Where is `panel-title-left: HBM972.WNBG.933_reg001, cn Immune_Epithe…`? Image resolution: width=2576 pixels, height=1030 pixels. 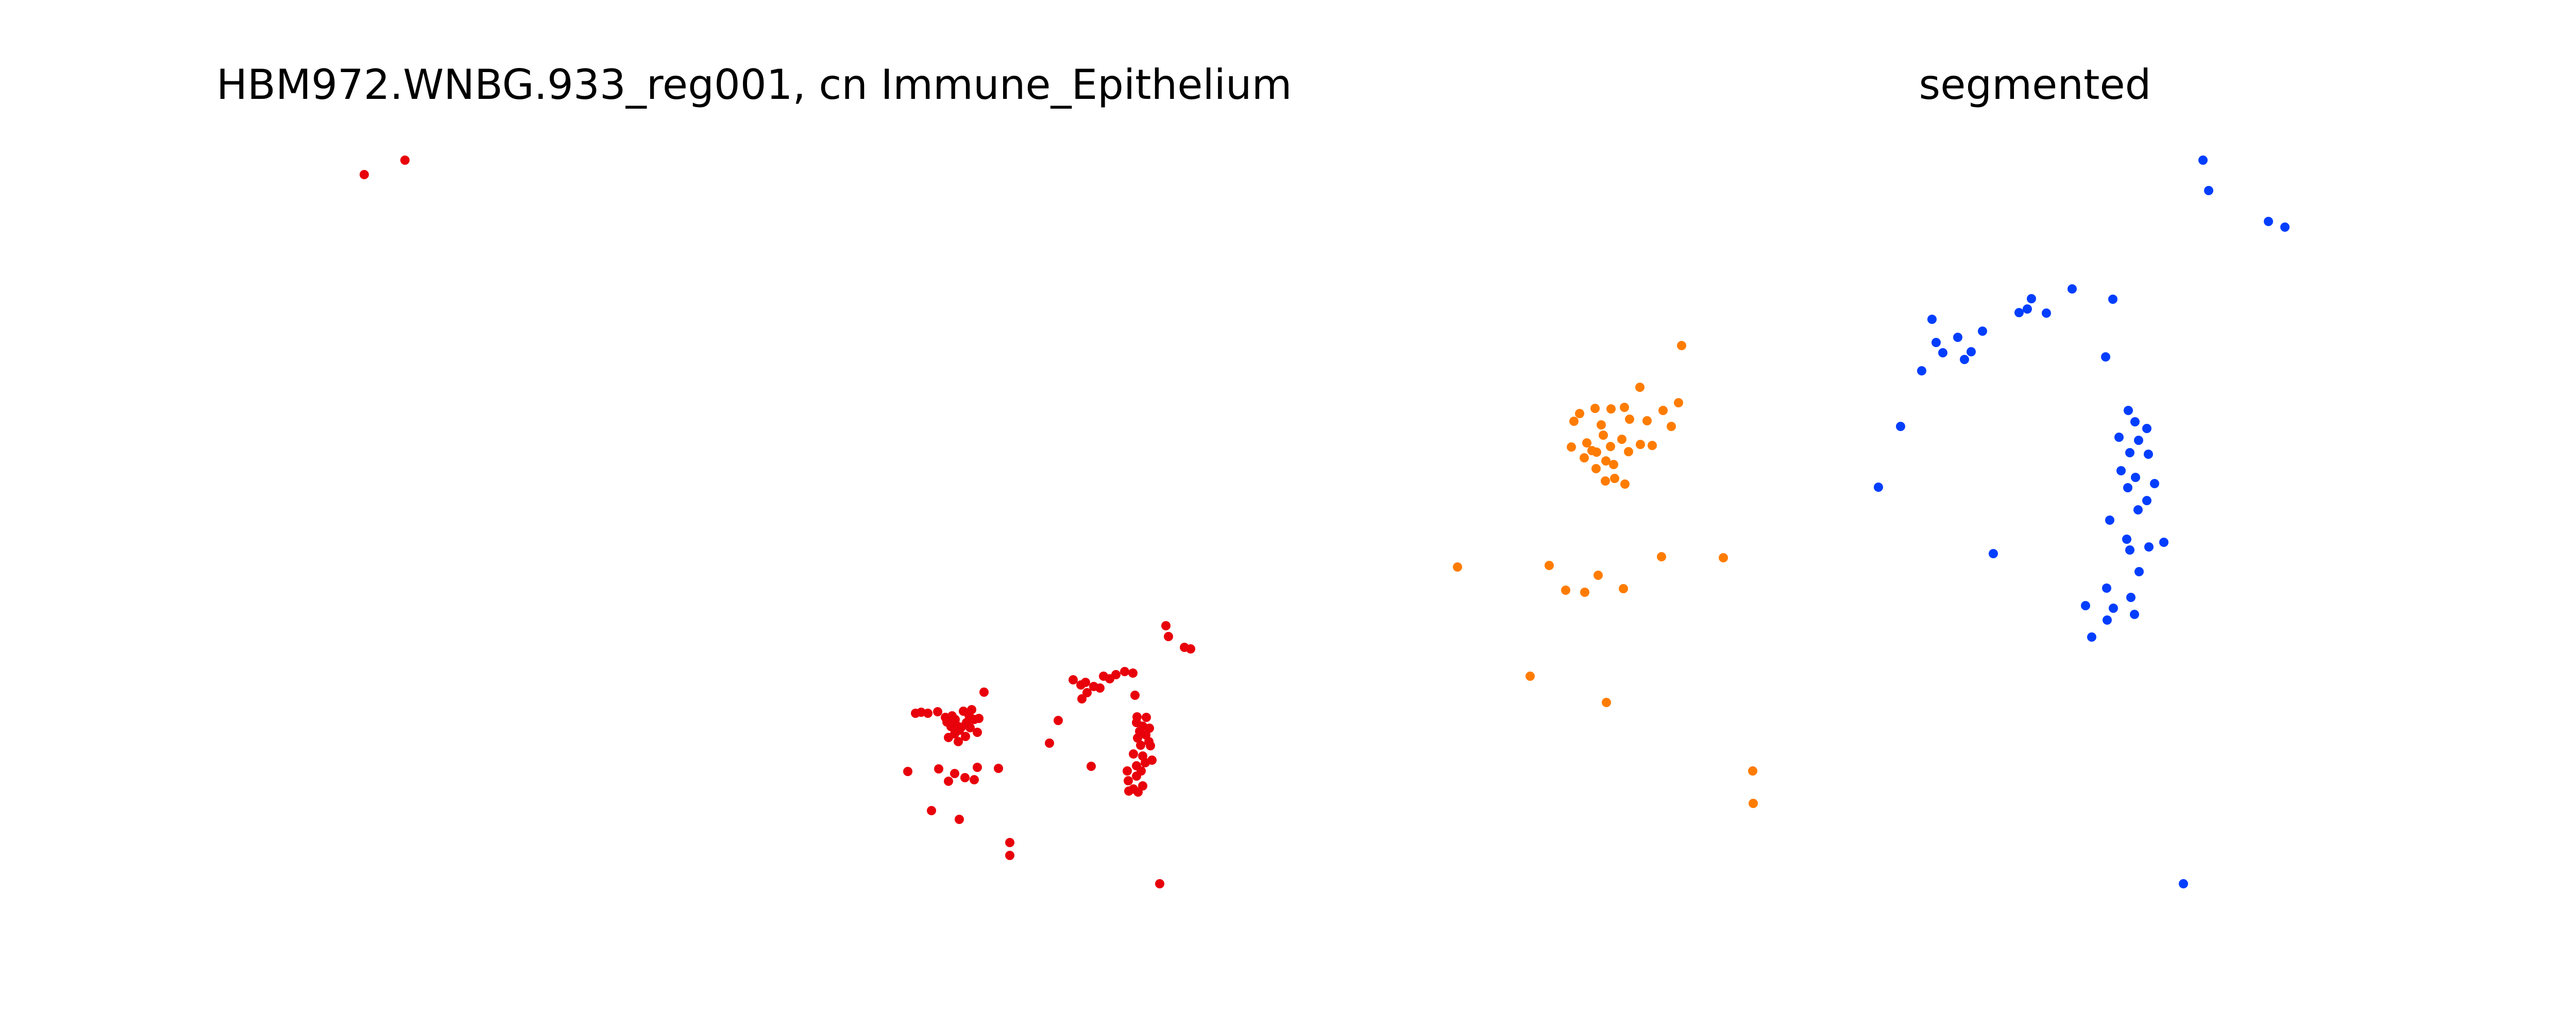 panel-title-left: HBM972.WNBG.933_reg001, cn Immune_Epithe… is located at coordinates (754, 85).